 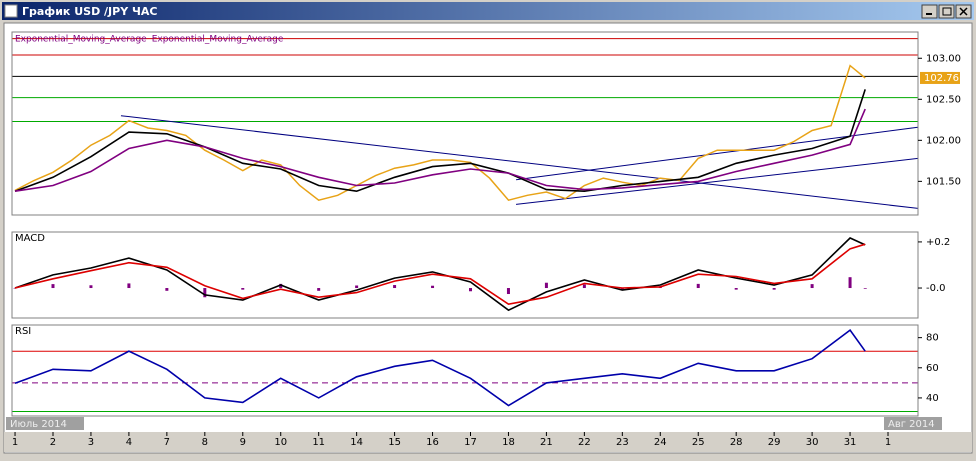 I want to click on maximize-button, so click(x=946, y=11).